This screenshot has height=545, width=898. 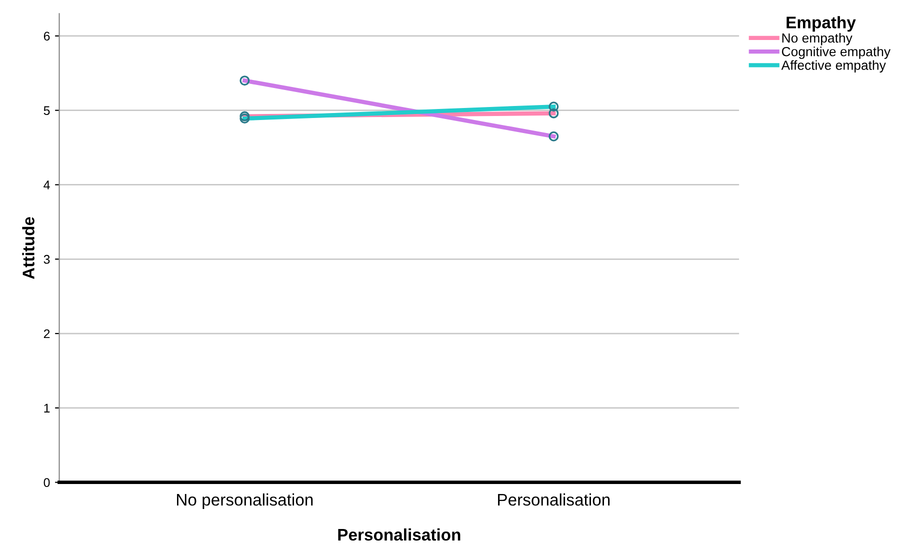 I want to click on y-tick-label: 3, so click(x=47, y=259).